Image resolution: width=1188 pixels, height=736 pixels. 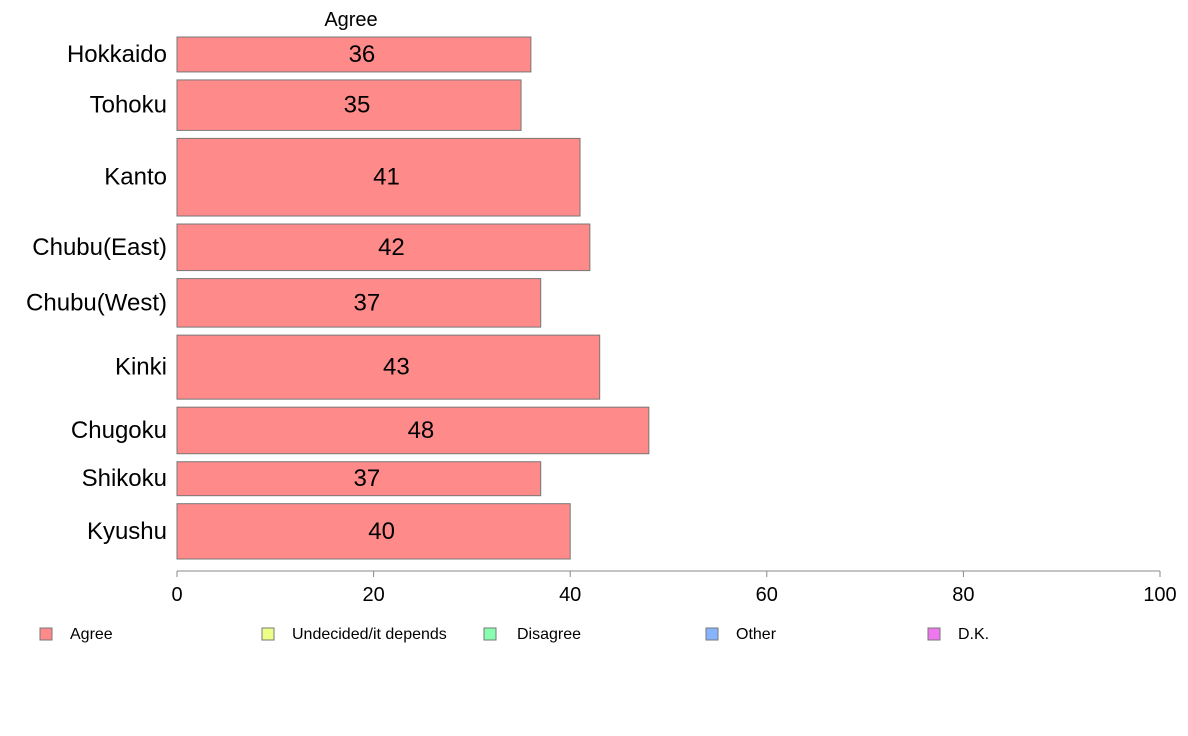 I want to click on bar-value-label: 36, so click(x=362, y=54).